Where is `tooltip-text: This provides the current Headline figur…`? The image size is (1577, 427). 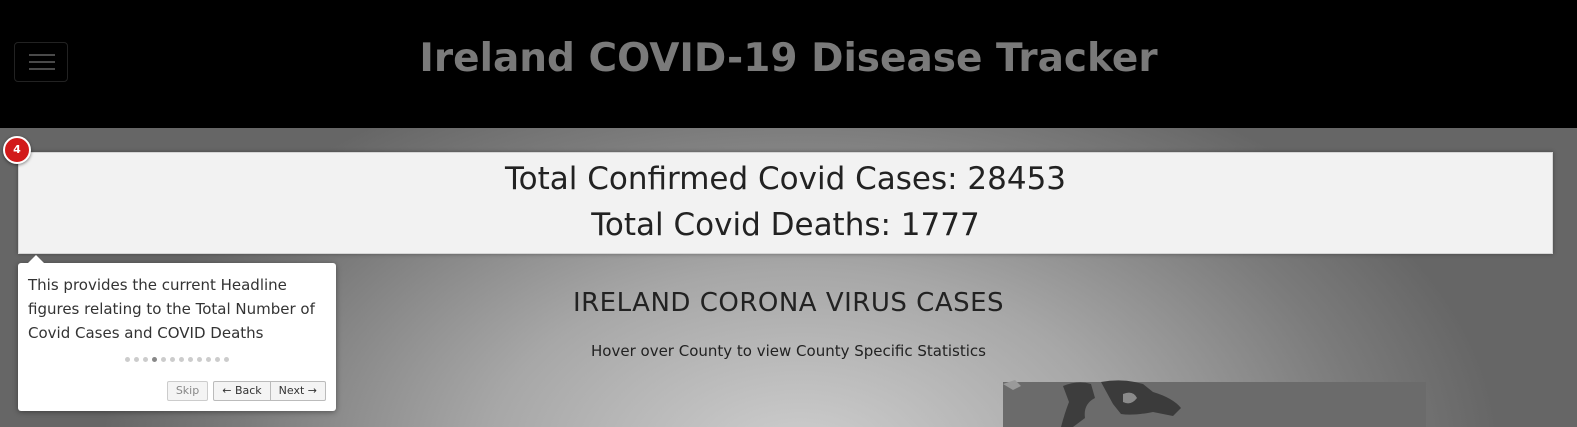 tooltip-text: This provides the current Headline figur… is located at coordinates (171, 309).